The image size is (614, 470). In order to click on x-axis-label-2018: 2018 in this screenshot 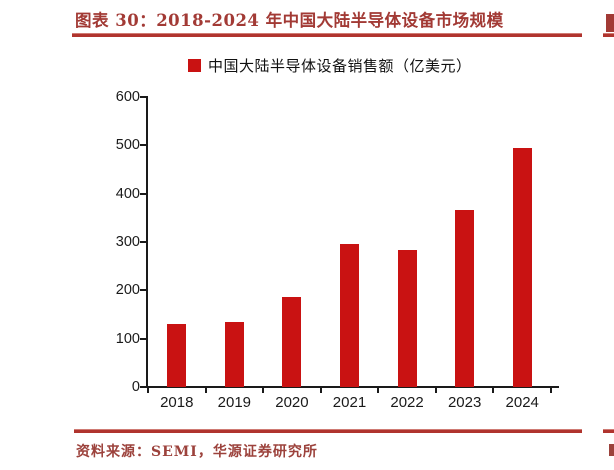, I will do `click(177, 402)`.